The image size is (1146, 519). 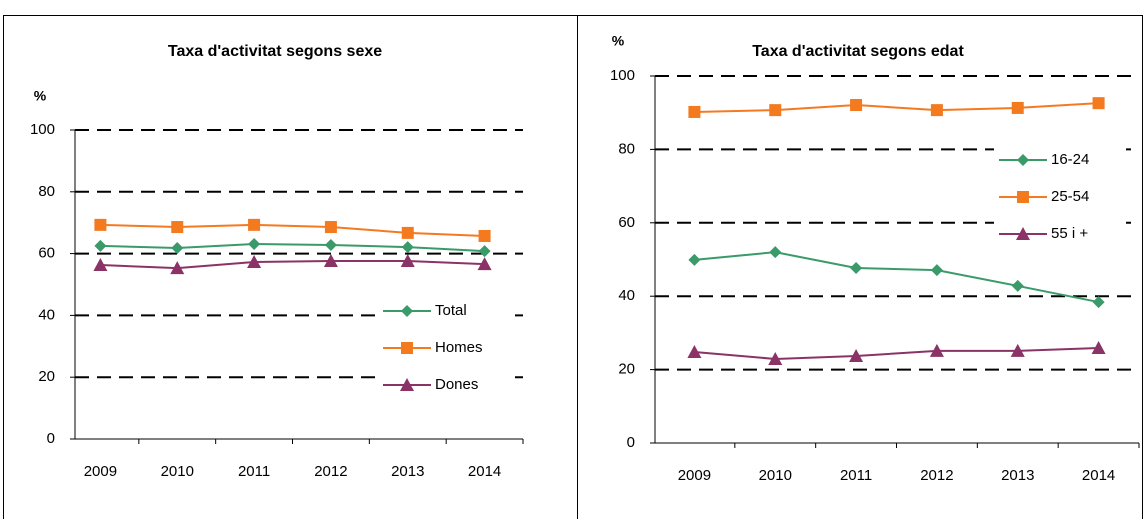 What do you see at coordinates (275, 51) in the screenshot?
I see `chart-title: Taxa d'activitat segons sexe` at bounding box center [275, 51].